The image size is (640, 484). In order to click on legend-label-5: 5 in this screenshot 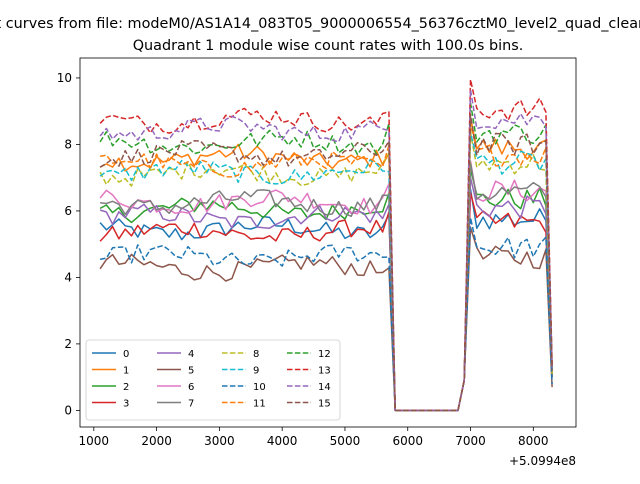, I will do `click(191, 371)`.